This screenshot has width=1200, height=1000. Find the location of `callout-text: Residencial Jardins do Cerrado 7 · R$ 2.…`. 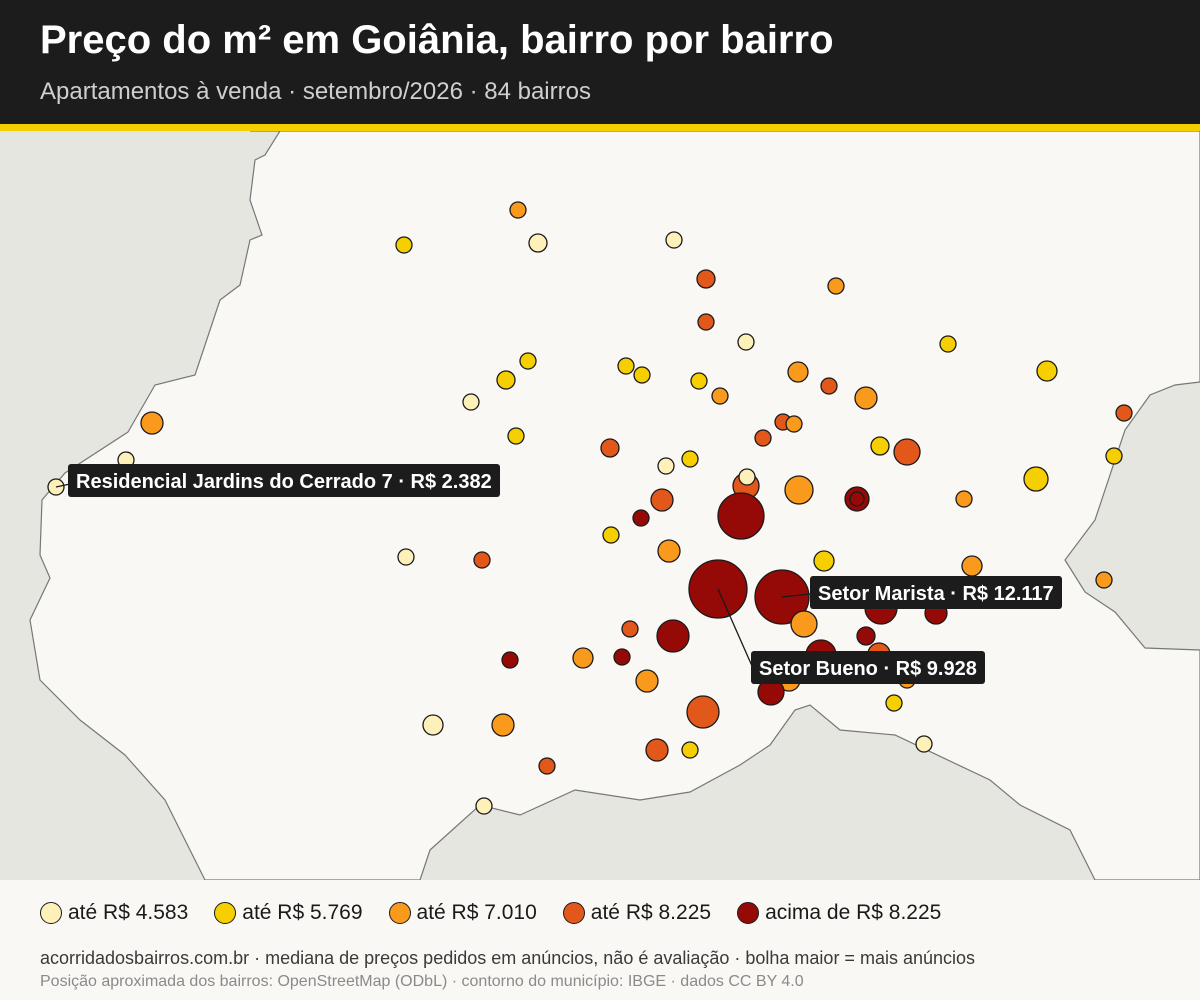

callout-text: Residencial Jardins do Cerrado 7 · R$ 2.… is located at coordinates (284, 482).